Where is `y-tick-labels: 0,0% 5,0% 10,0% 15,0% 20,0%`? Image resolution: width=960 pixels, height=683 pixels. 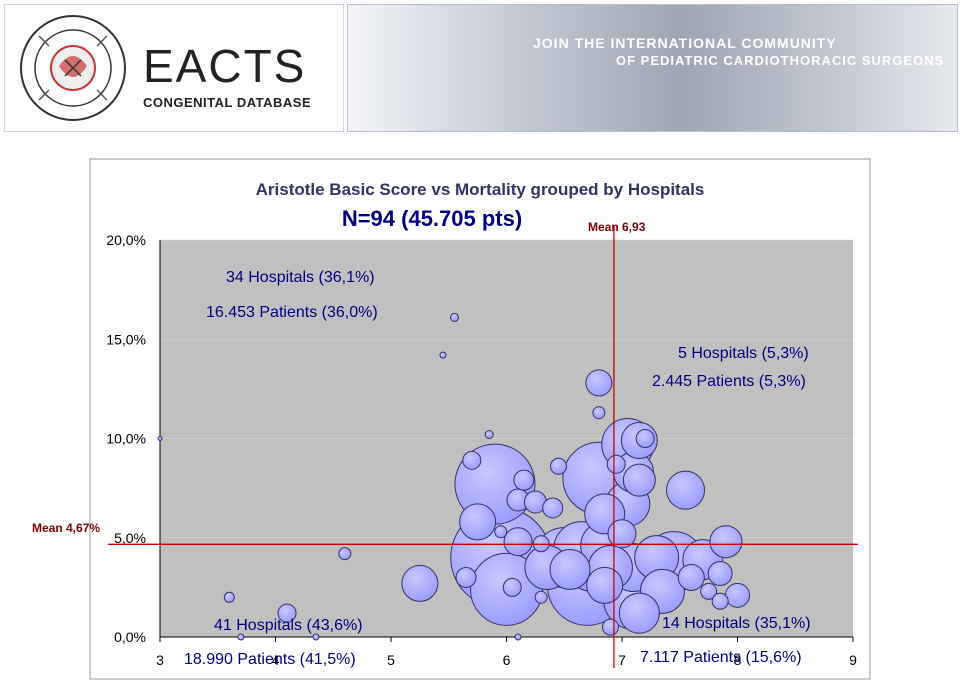
y-tick-labels: 0,0% 5,0% 10,0% 15,0% 20,0% is located at coordinates (126, 438).